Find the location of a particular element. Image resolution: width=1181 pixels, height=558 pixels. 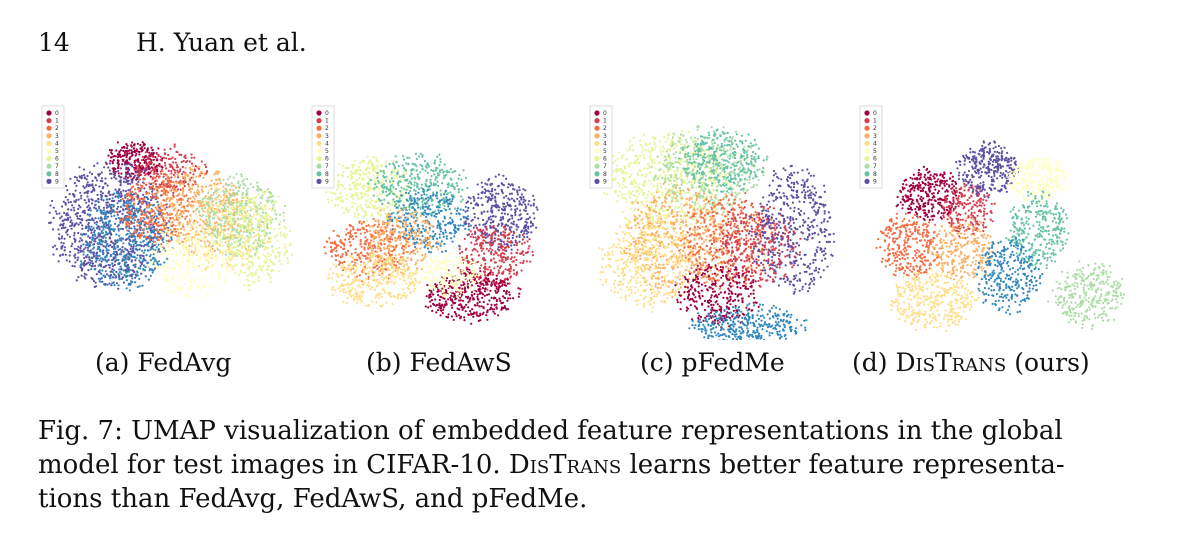

running-head: H. Yuan et al. is located at coordinates (221, 42).